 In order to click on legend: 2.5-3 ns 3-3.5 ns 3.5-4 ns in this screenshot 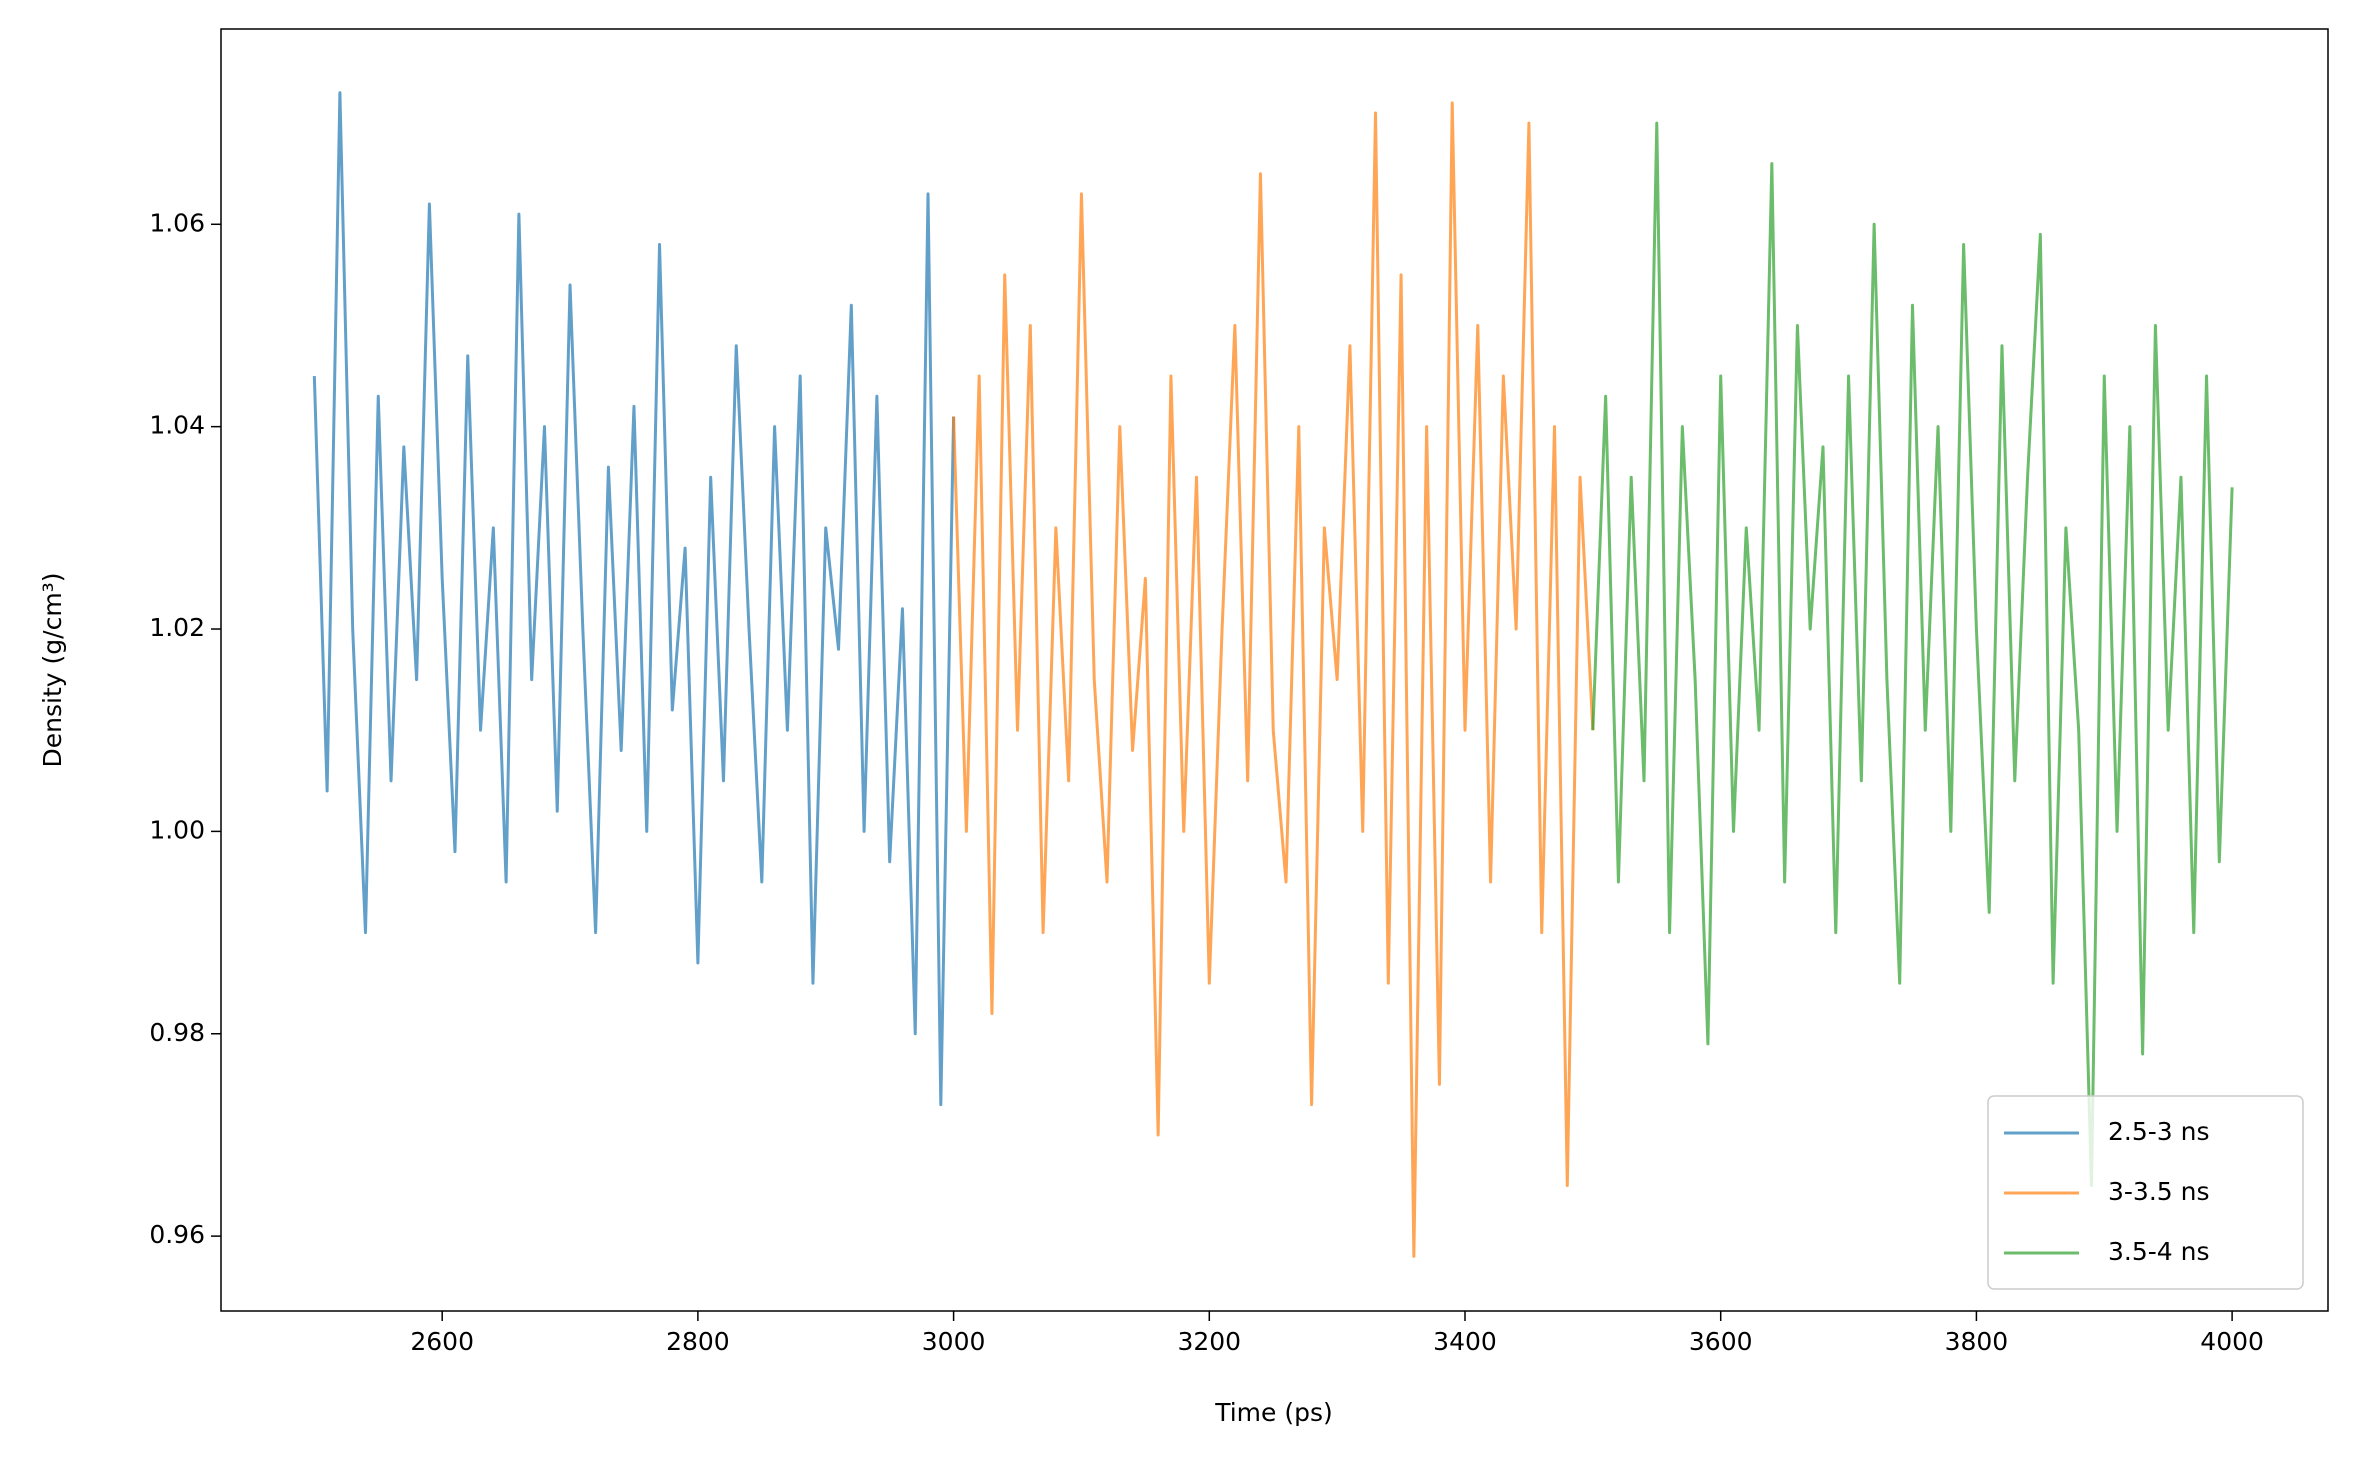, I will do `click(2145, 1192)`.